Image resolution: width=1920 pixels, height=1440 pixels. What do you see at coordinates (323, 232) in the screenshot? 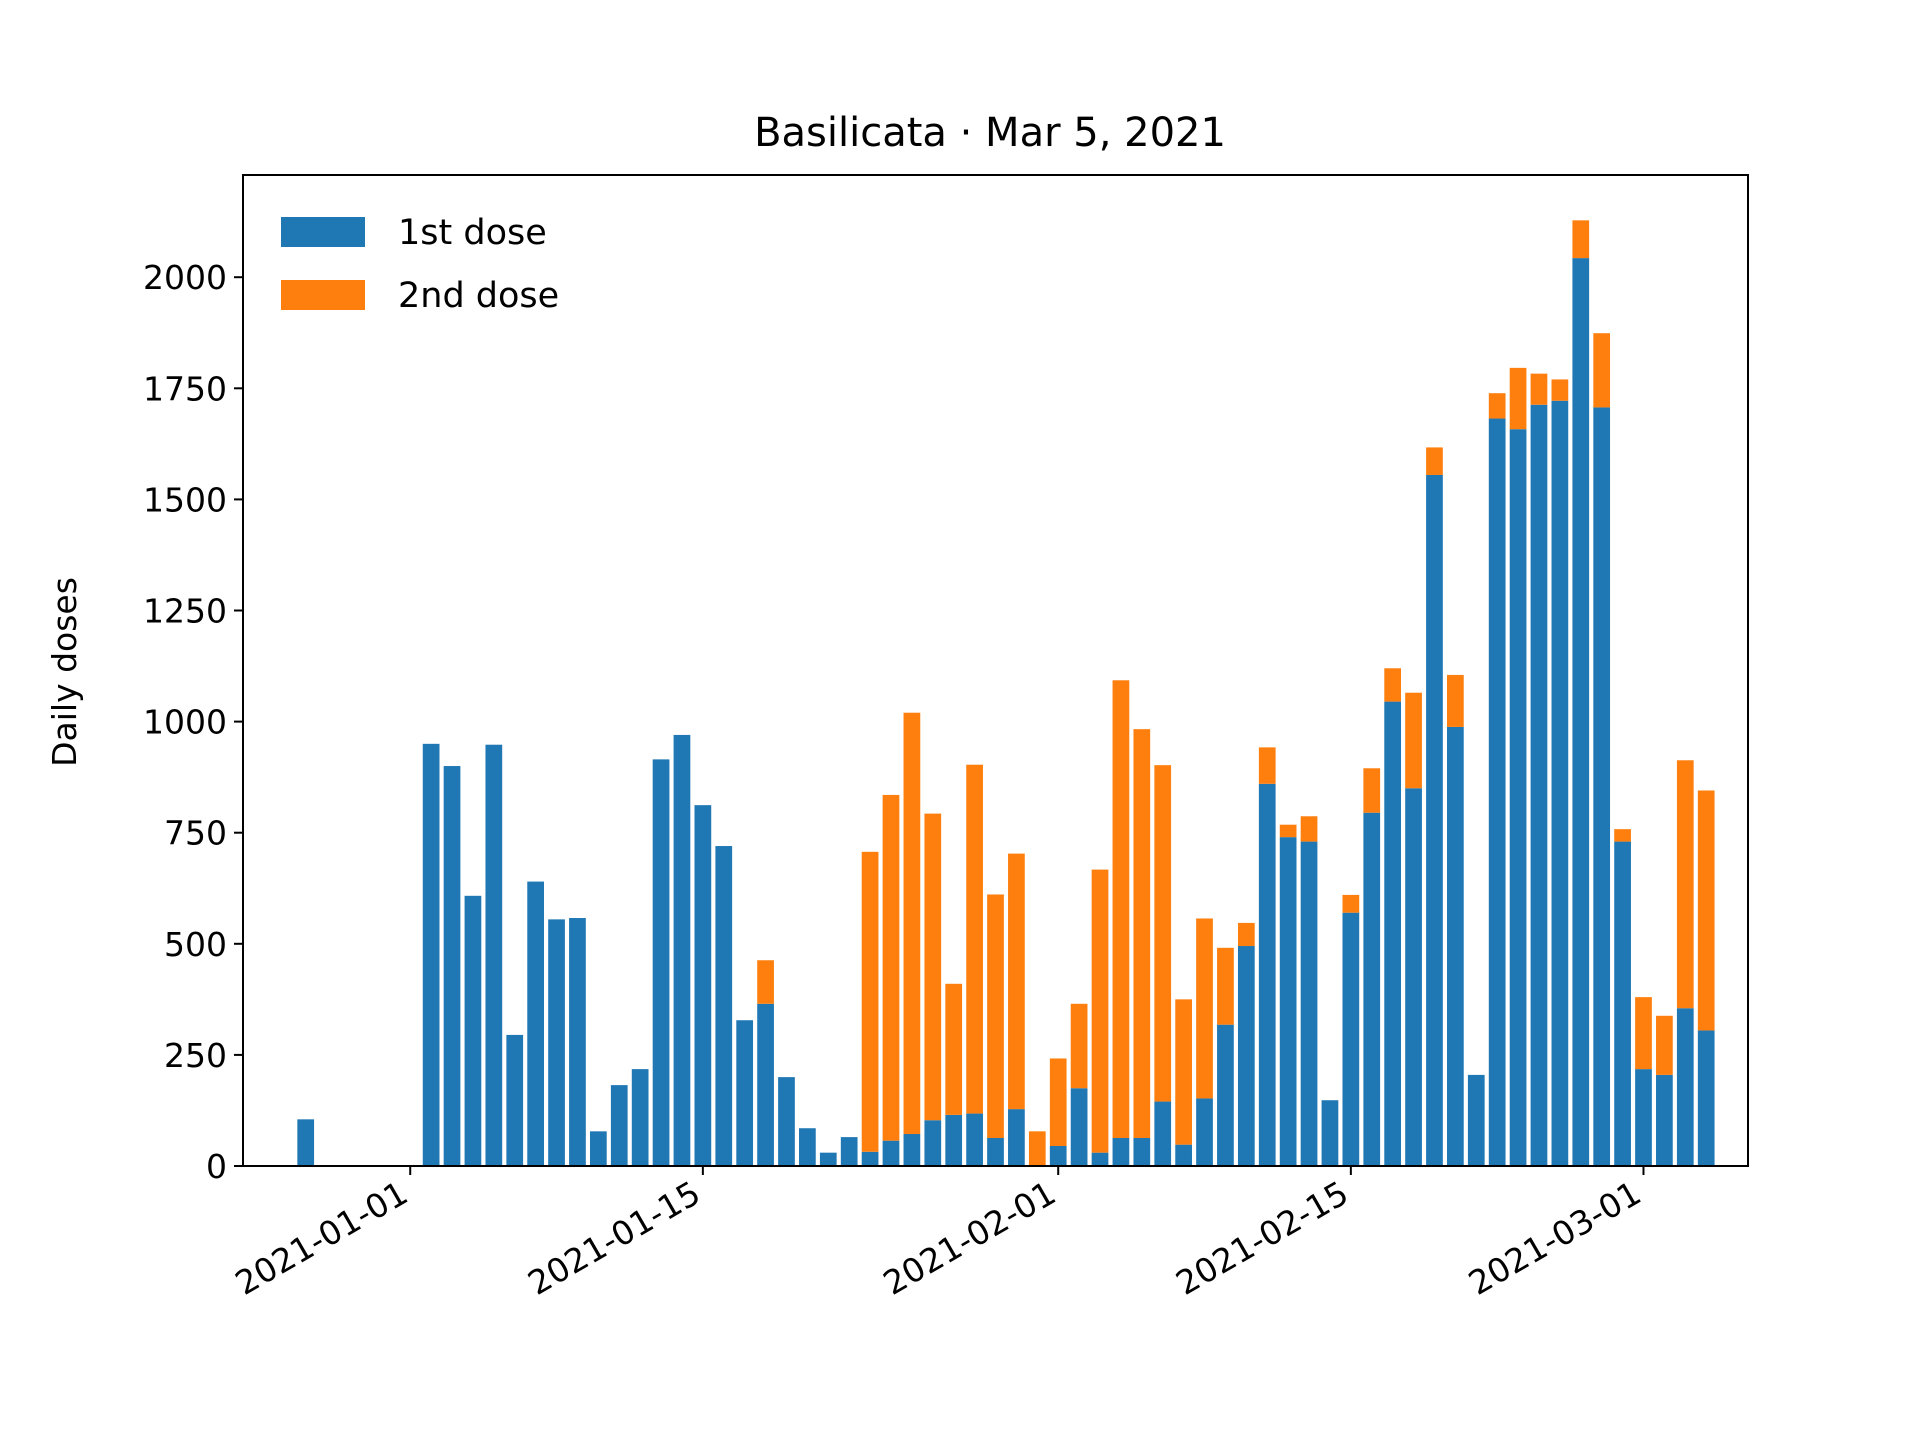
I see `legend-swatch-1st-dose` at bounding box center [323, 232].